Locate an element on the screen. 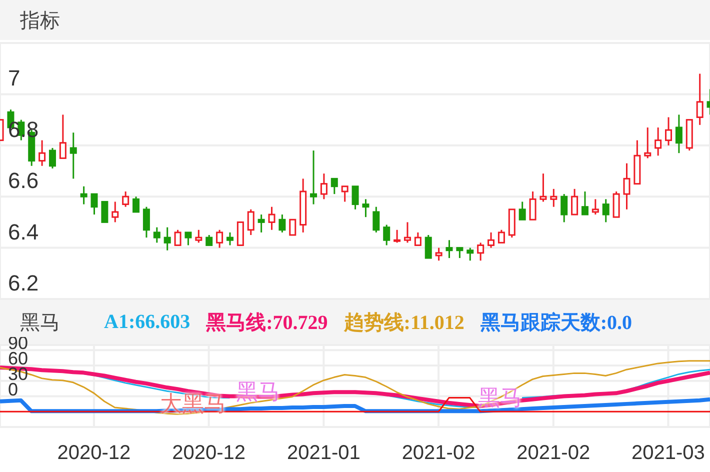 This screenshot has width=710, height=472. text: 趋势线:11.012 is located at coordinates (404, 323).